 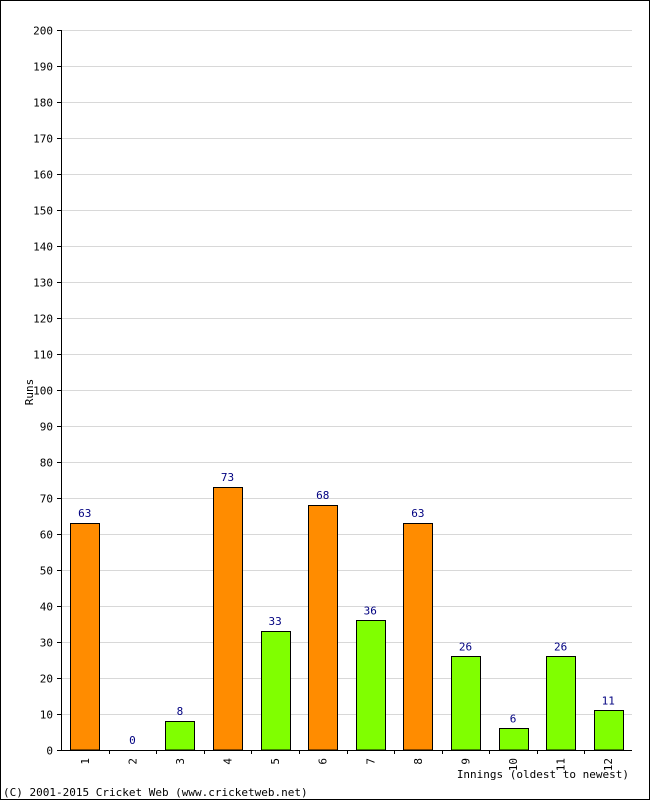 I want to click on x-tick-label: 11, so click(x=561, y=764).